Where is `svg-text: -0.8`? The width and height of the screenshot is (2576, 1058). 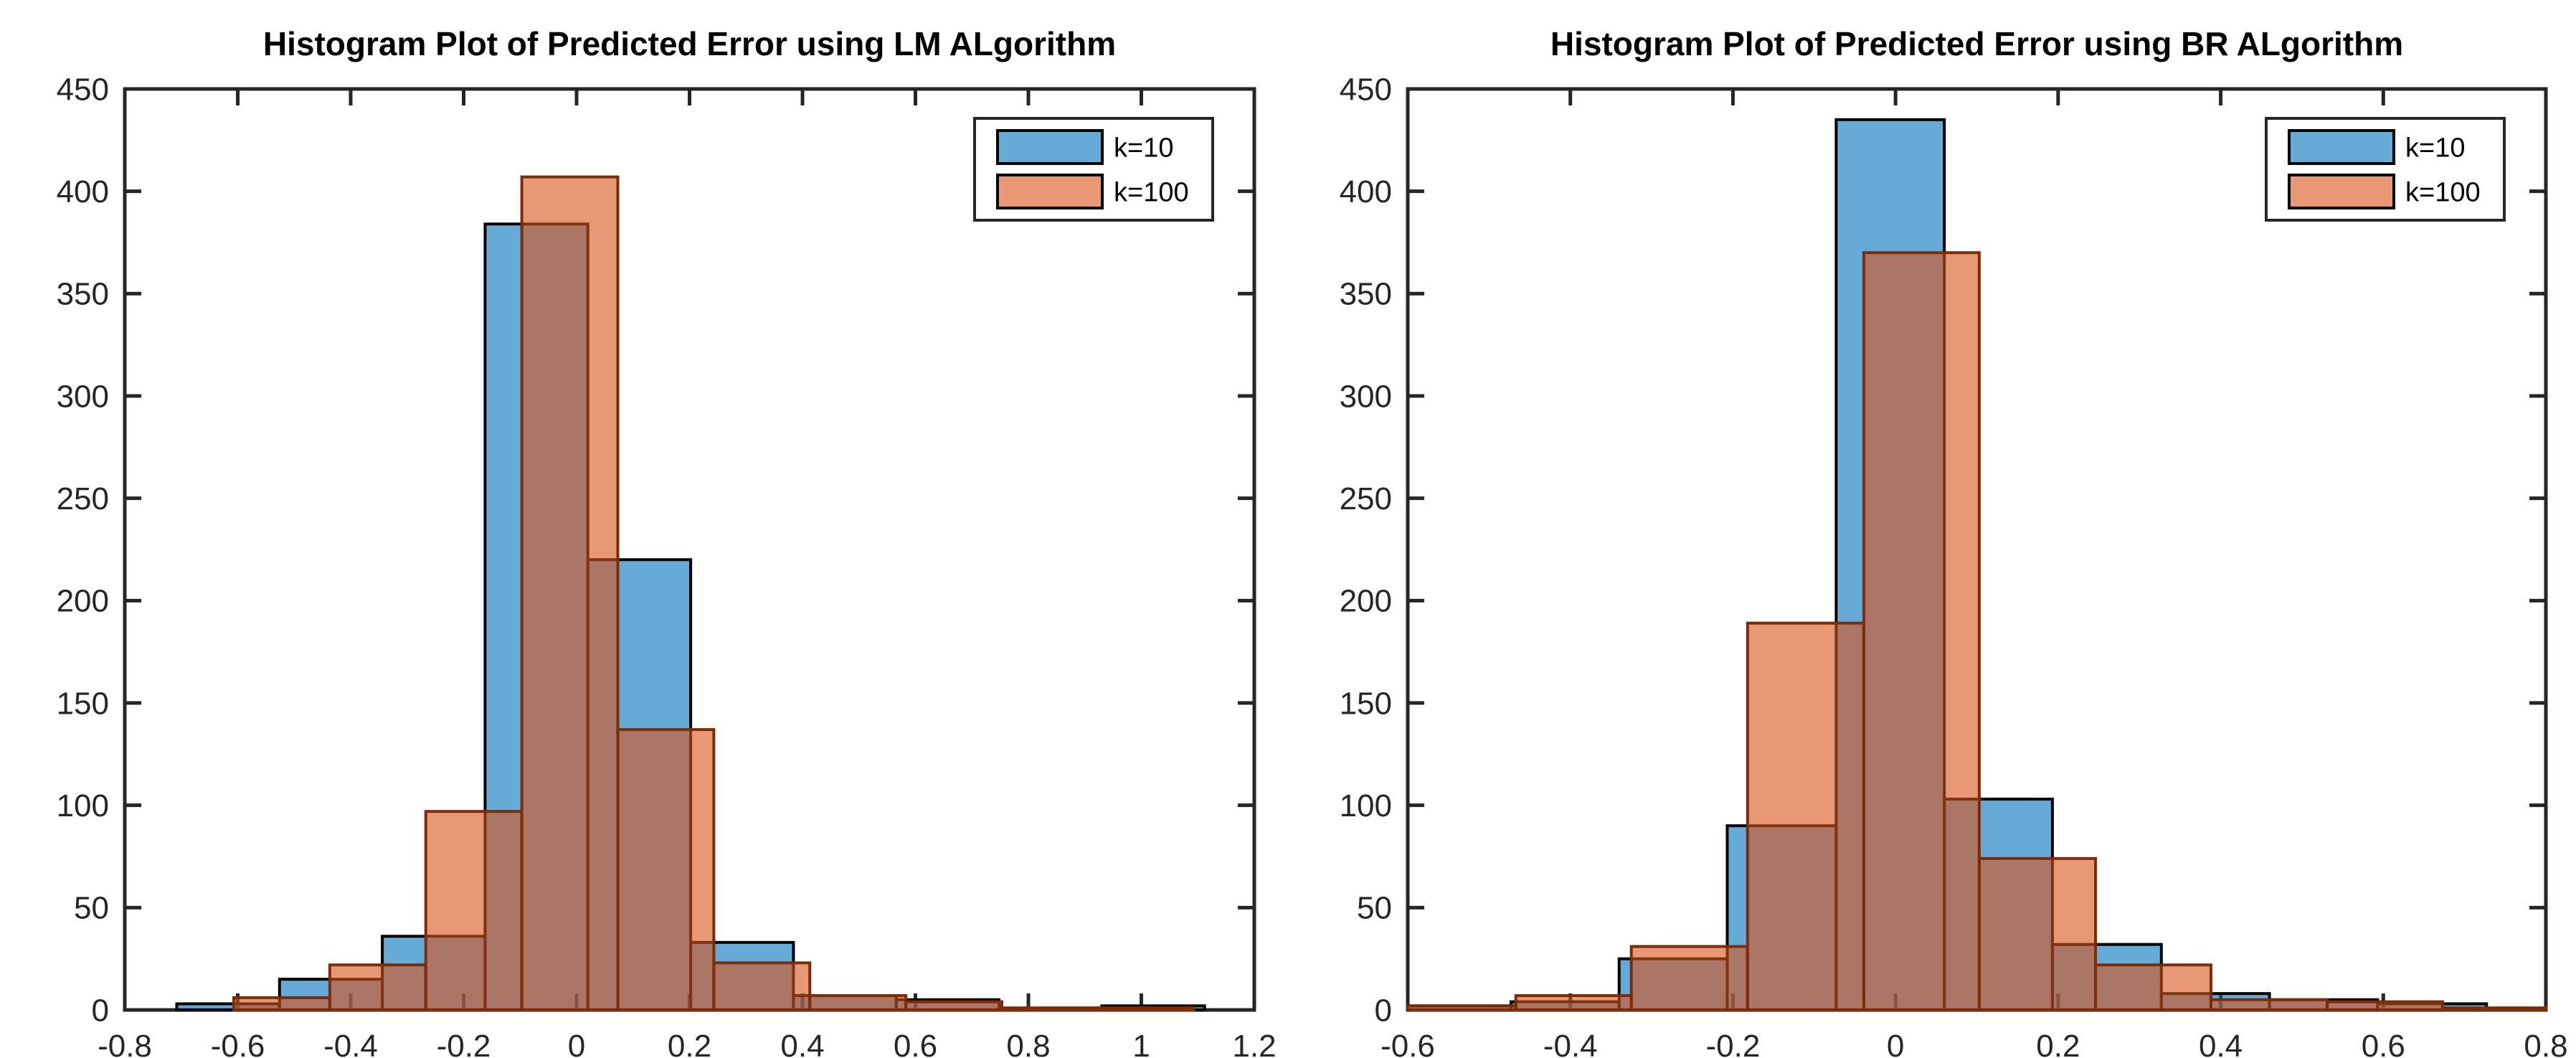 svg-text: -0.8 is located at coordinates (125, 1043).